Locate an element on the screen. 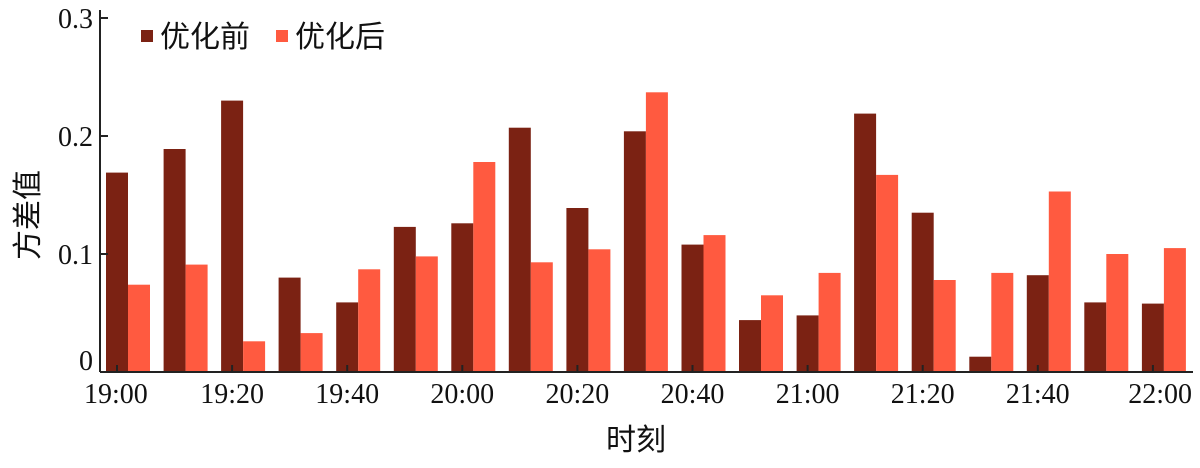 The width and height of the screenshot is (1200, 468). bar-series-0-22:00 is located at coordinates (1152, 337).